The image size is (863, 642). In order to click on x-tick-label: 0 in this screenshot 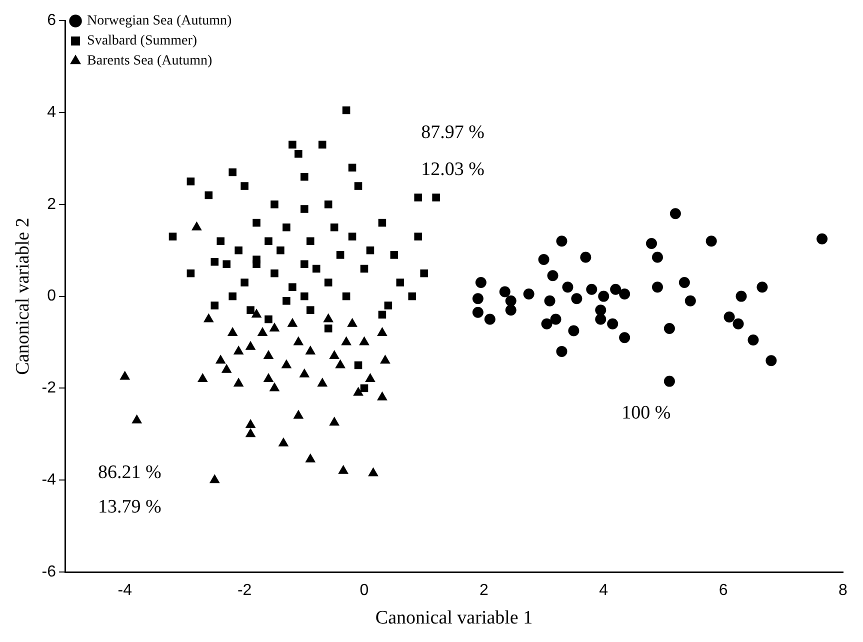, I will do `click(364, 591)`.